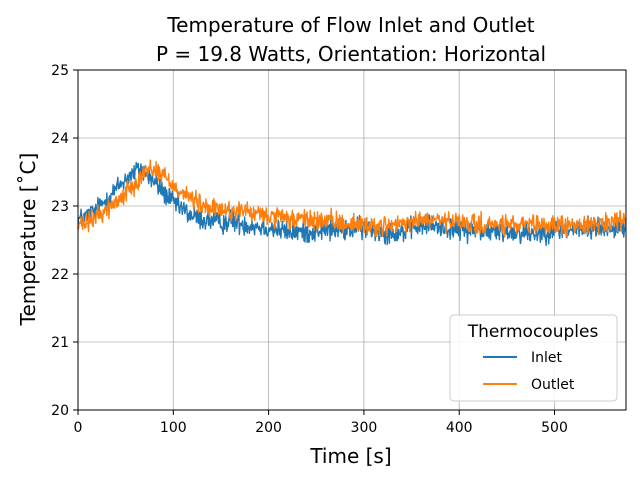  What do you see at coordinates (352, 199) in the screenshot?
I see `series-line-outlet` at bounding box center [352, 199].